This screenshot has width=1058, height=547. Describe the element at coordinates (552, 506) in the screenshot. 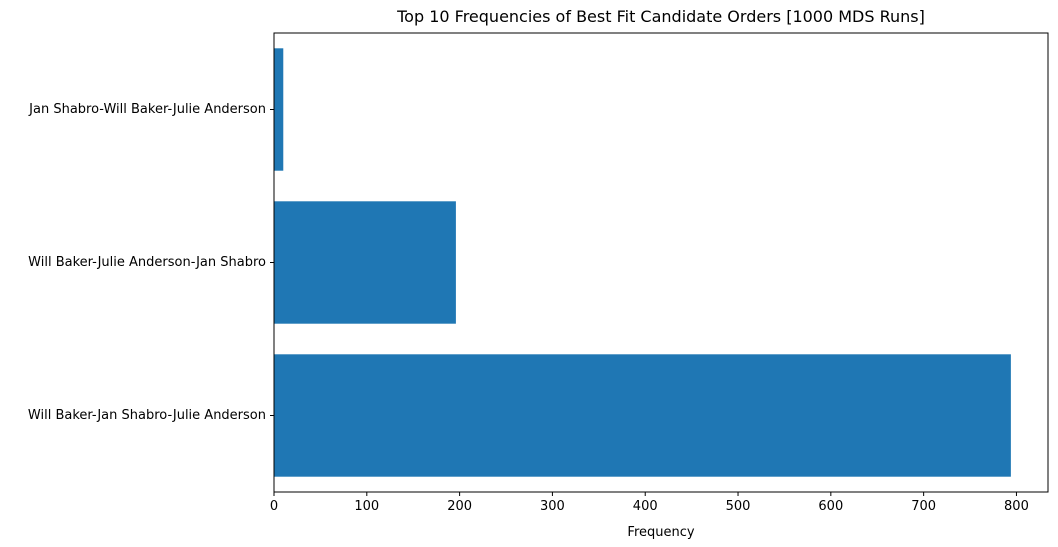

I see `x-tick-label-3: 300` at that location.